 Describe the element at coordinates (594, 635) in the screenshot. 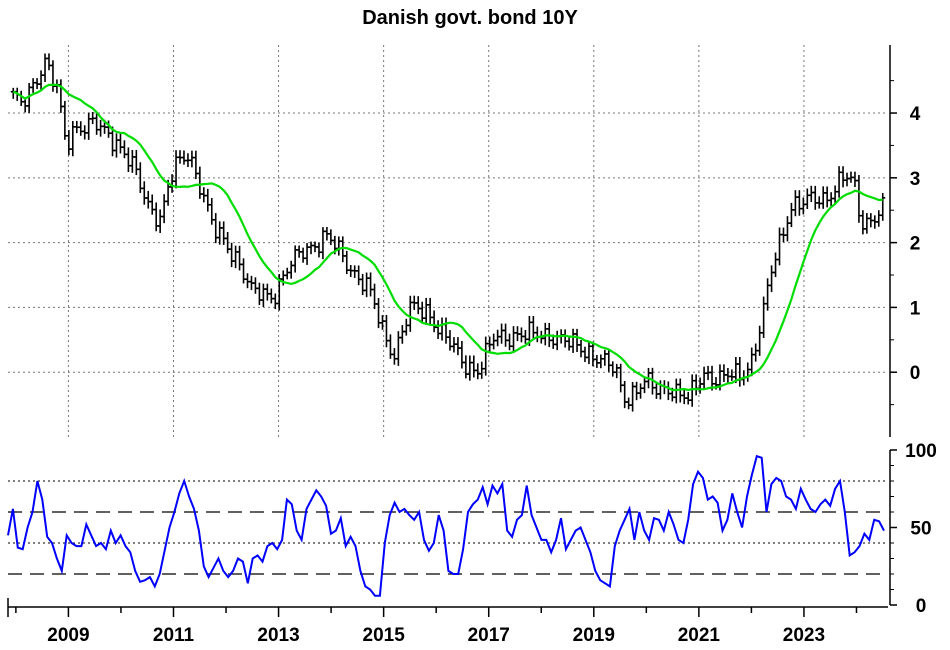

I see `x-tick-label: 2019` at that location.